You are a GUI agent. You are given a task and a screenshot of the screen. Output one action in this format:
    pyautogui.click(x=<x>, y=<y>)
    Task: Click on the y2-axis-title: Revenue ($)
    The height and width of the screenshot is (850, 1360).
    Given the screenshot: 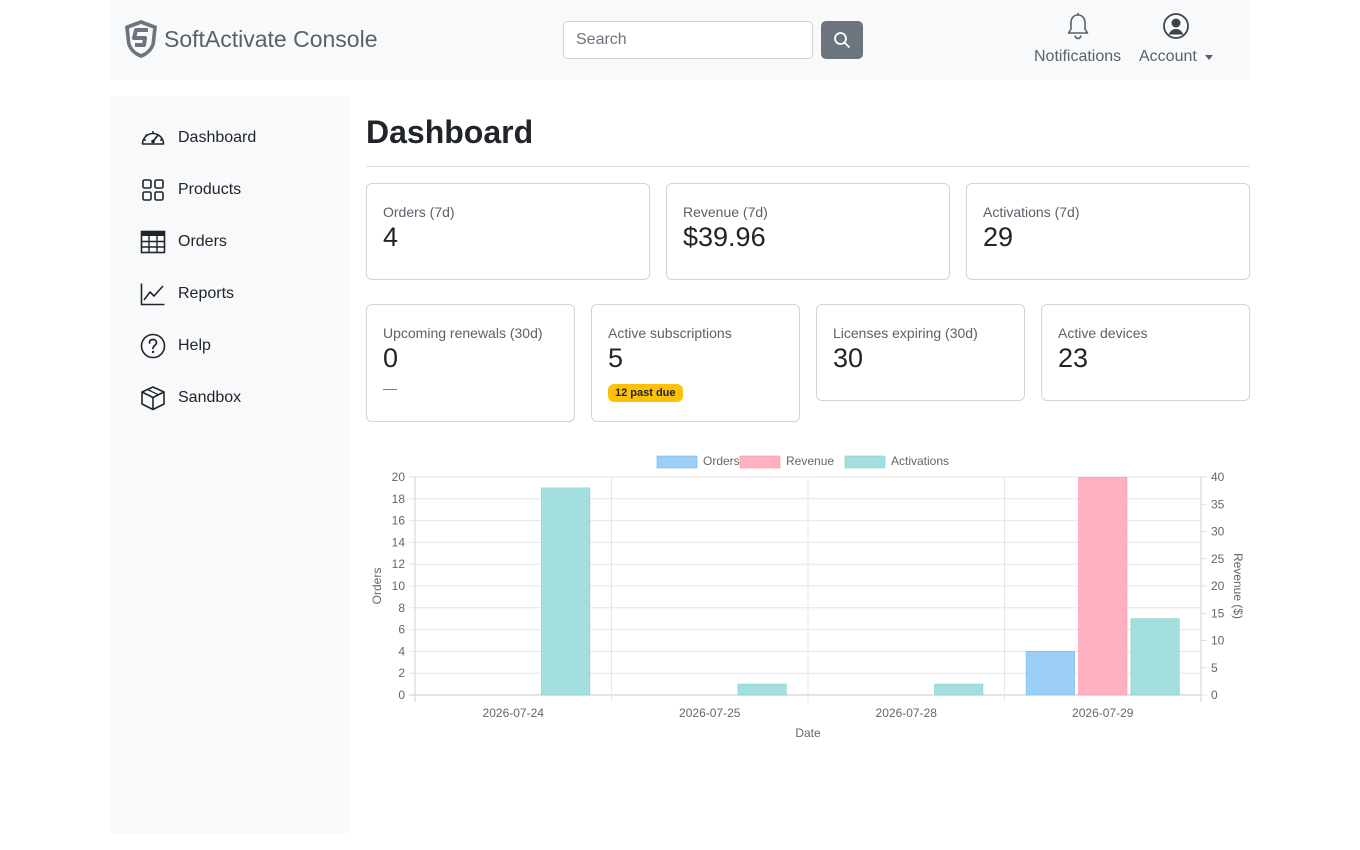 What is the action you would take?
    pyautogui.click(x=1238, y=586)
    